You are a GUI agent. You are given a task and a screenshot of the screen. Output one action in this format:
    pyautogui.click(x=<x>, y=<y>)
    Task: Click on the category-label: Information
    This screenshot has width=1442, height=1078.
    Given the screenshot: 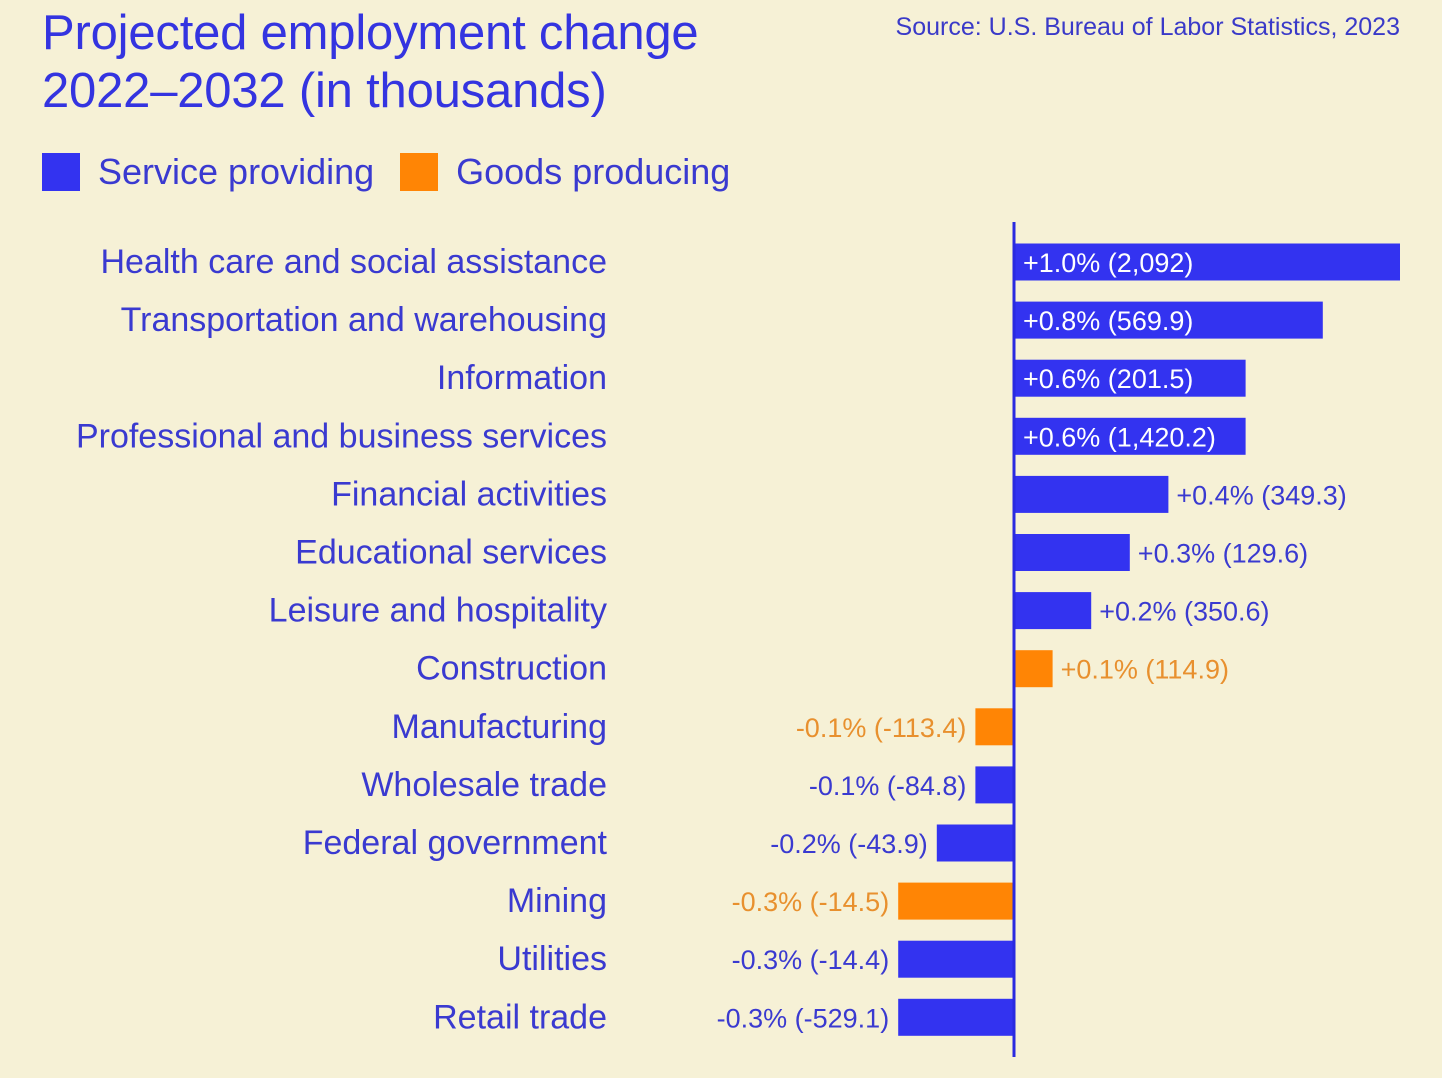 What is the action you would take?
    pyautogui.click(x=522, y=378)
    